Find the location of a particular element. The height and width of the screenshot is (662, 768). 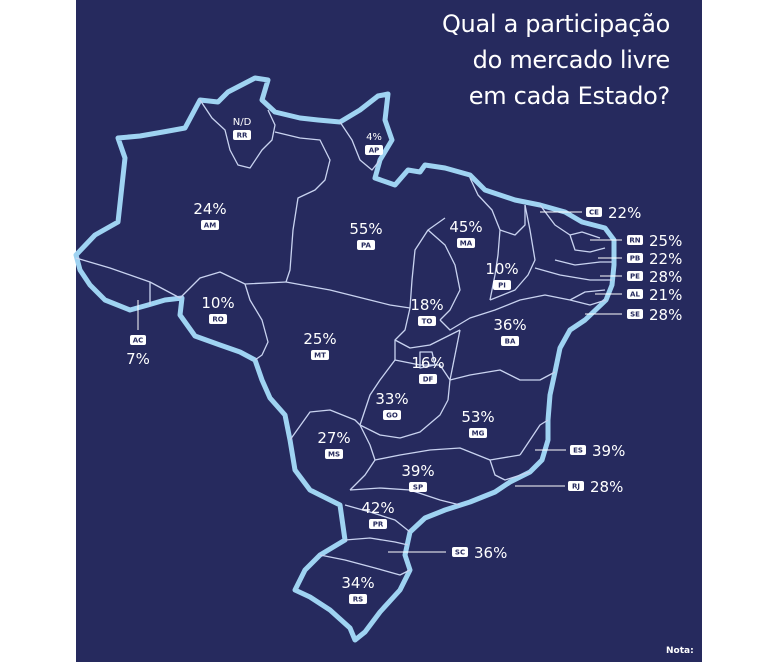

state-code: AM is located at coordinates (210, 226).